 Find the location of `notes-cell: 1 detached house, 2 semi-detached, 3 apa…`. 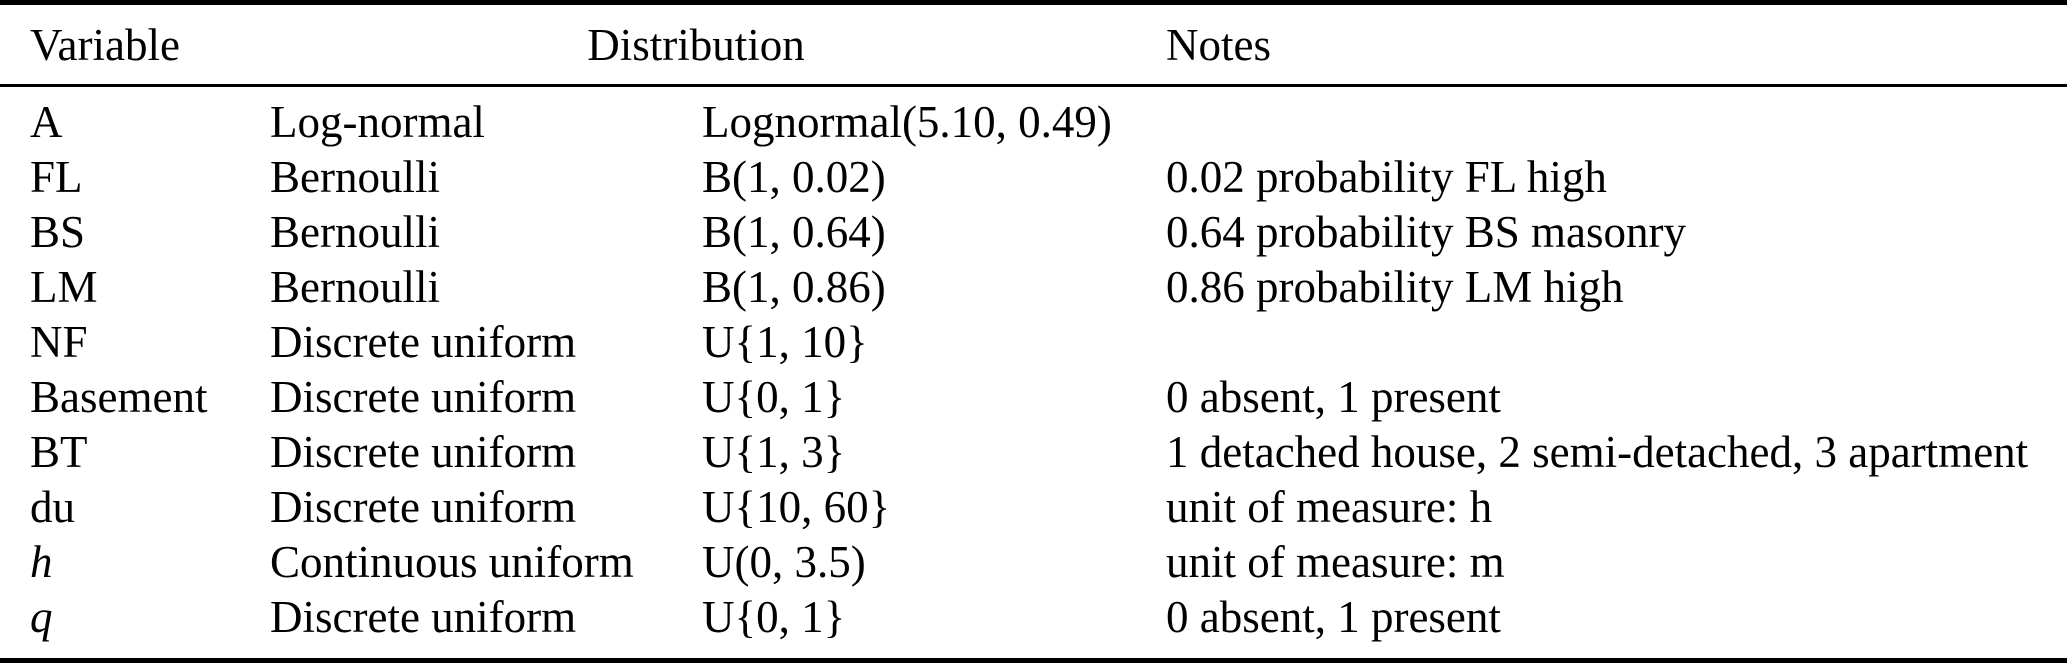

notes-cell: 1 detached house, 2 semi-detached, 3 apa… is located at coordinates (1597, 452).